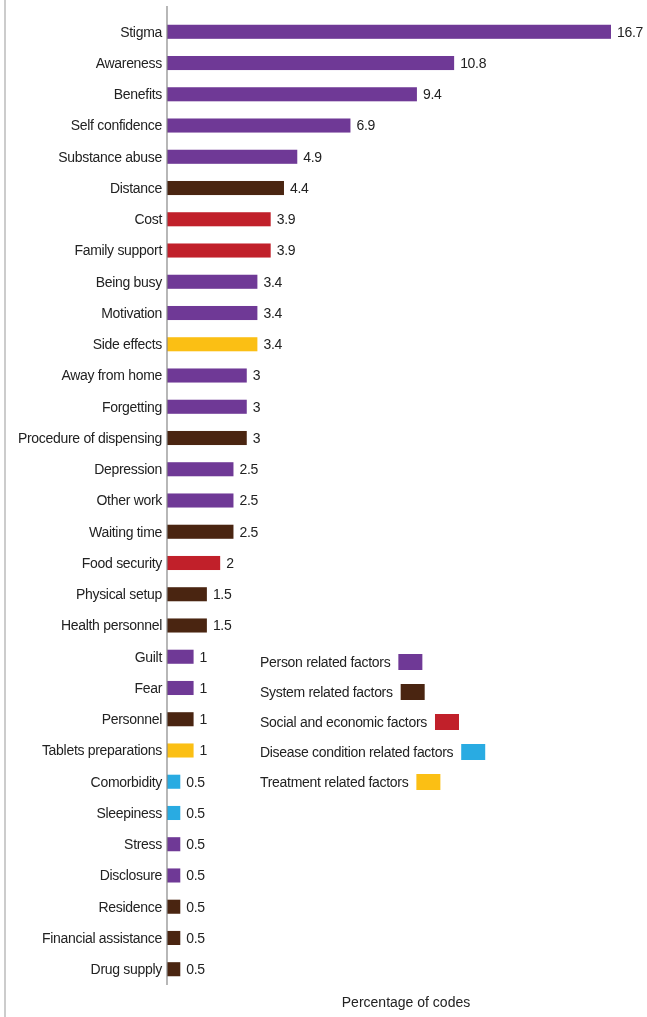 This screenshot has height=1017, width=647. What do you see at coordinates (357, 751) in the screenshot?
I see `legend-label: Disease condition related factors` at bounding box center [357, 751].